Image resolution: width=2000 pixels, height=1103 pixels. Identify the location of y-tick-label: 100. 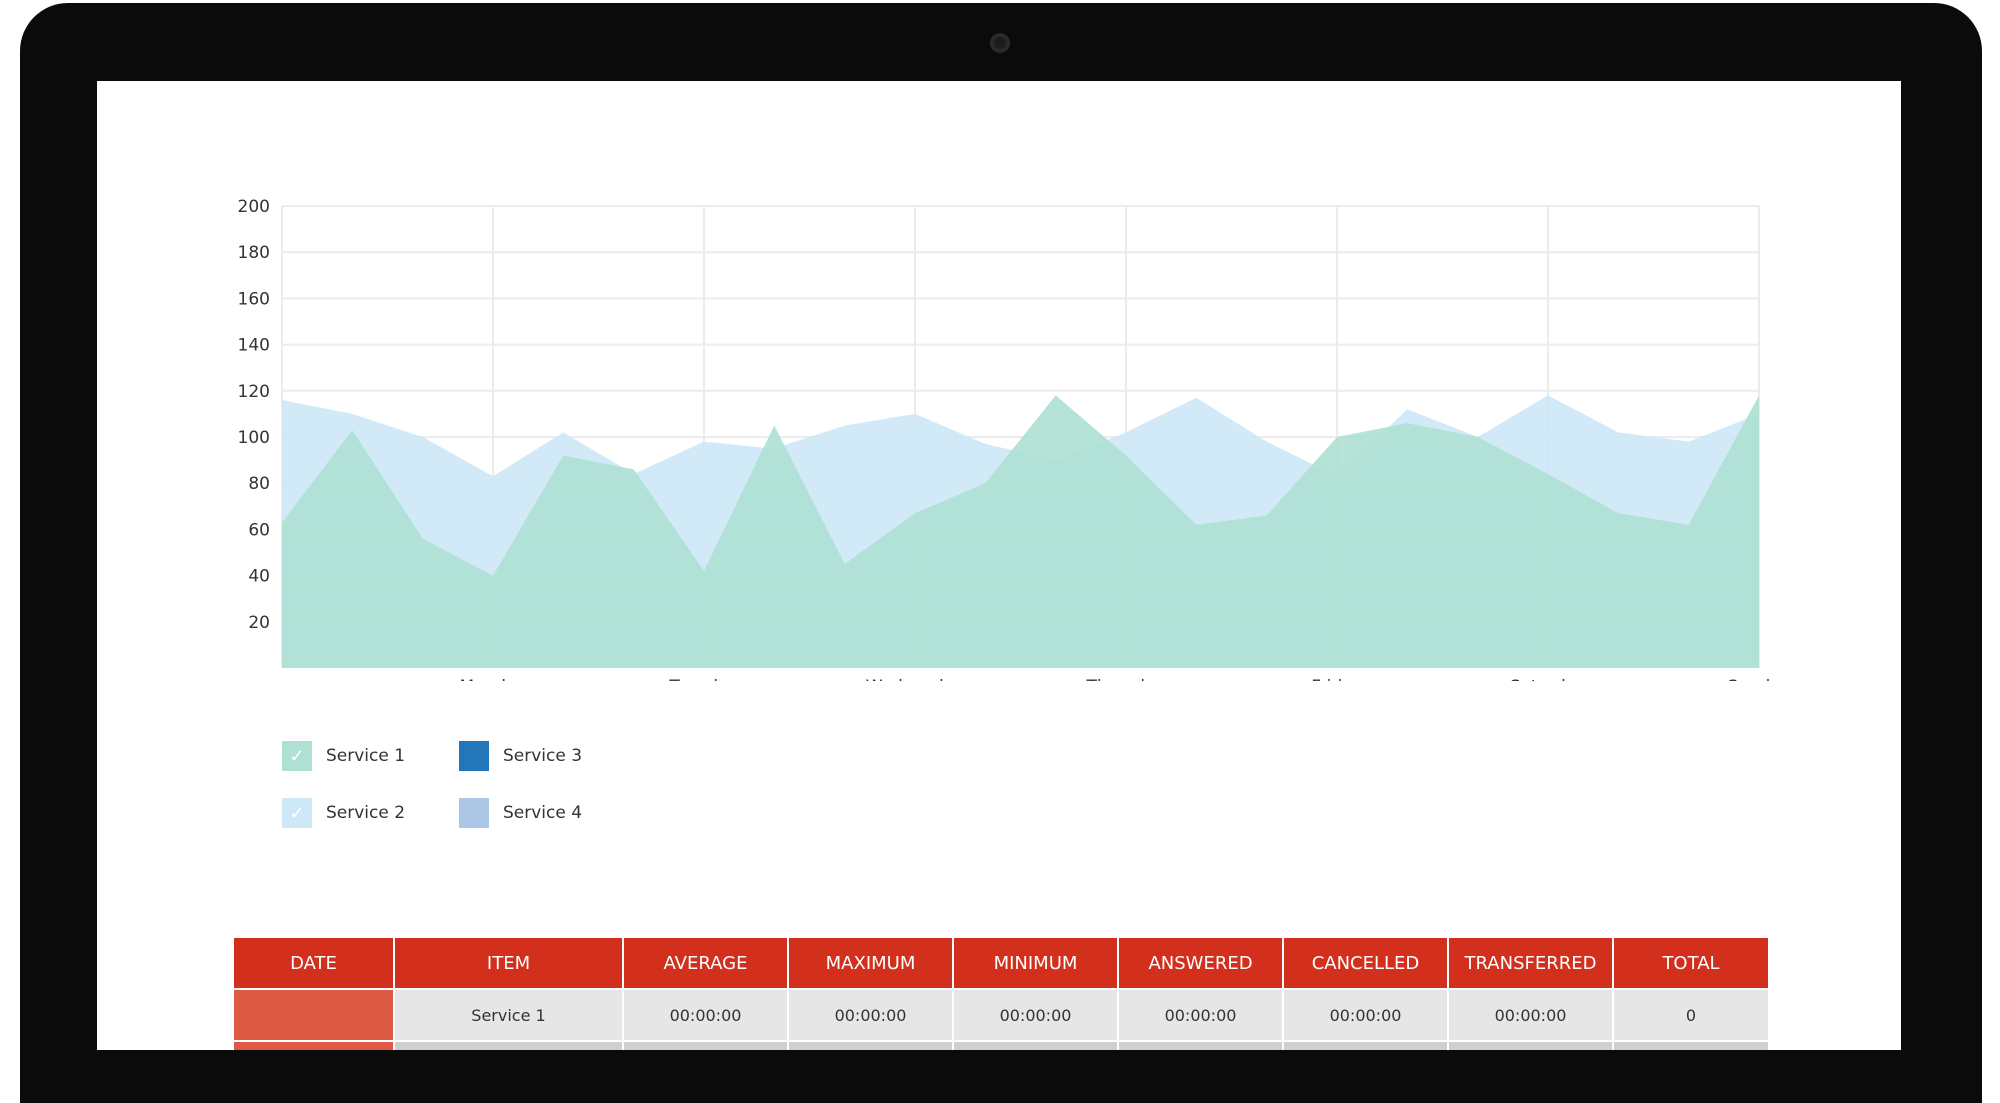
(254, 438).